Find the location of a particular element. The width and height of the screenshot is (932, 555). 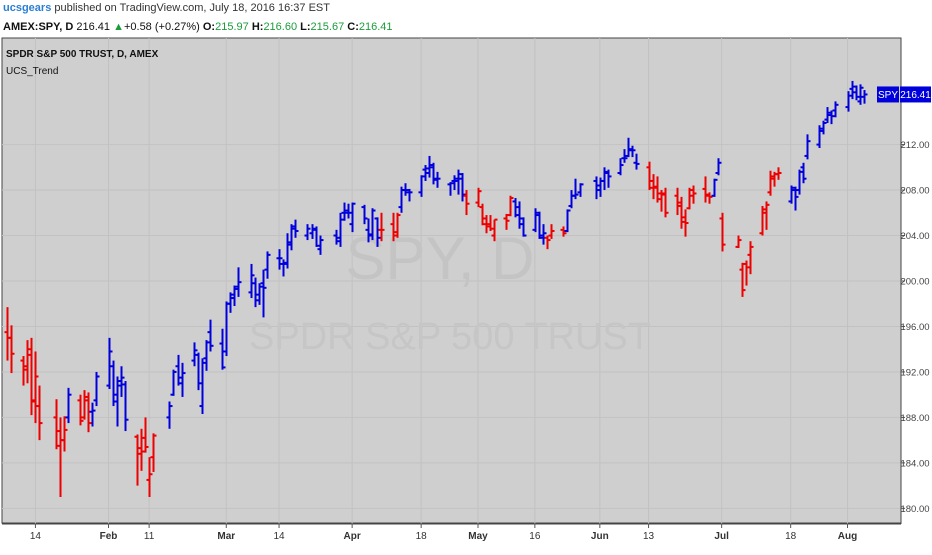

price-tick-label: 204.00 is located at coordinates (914, 236).